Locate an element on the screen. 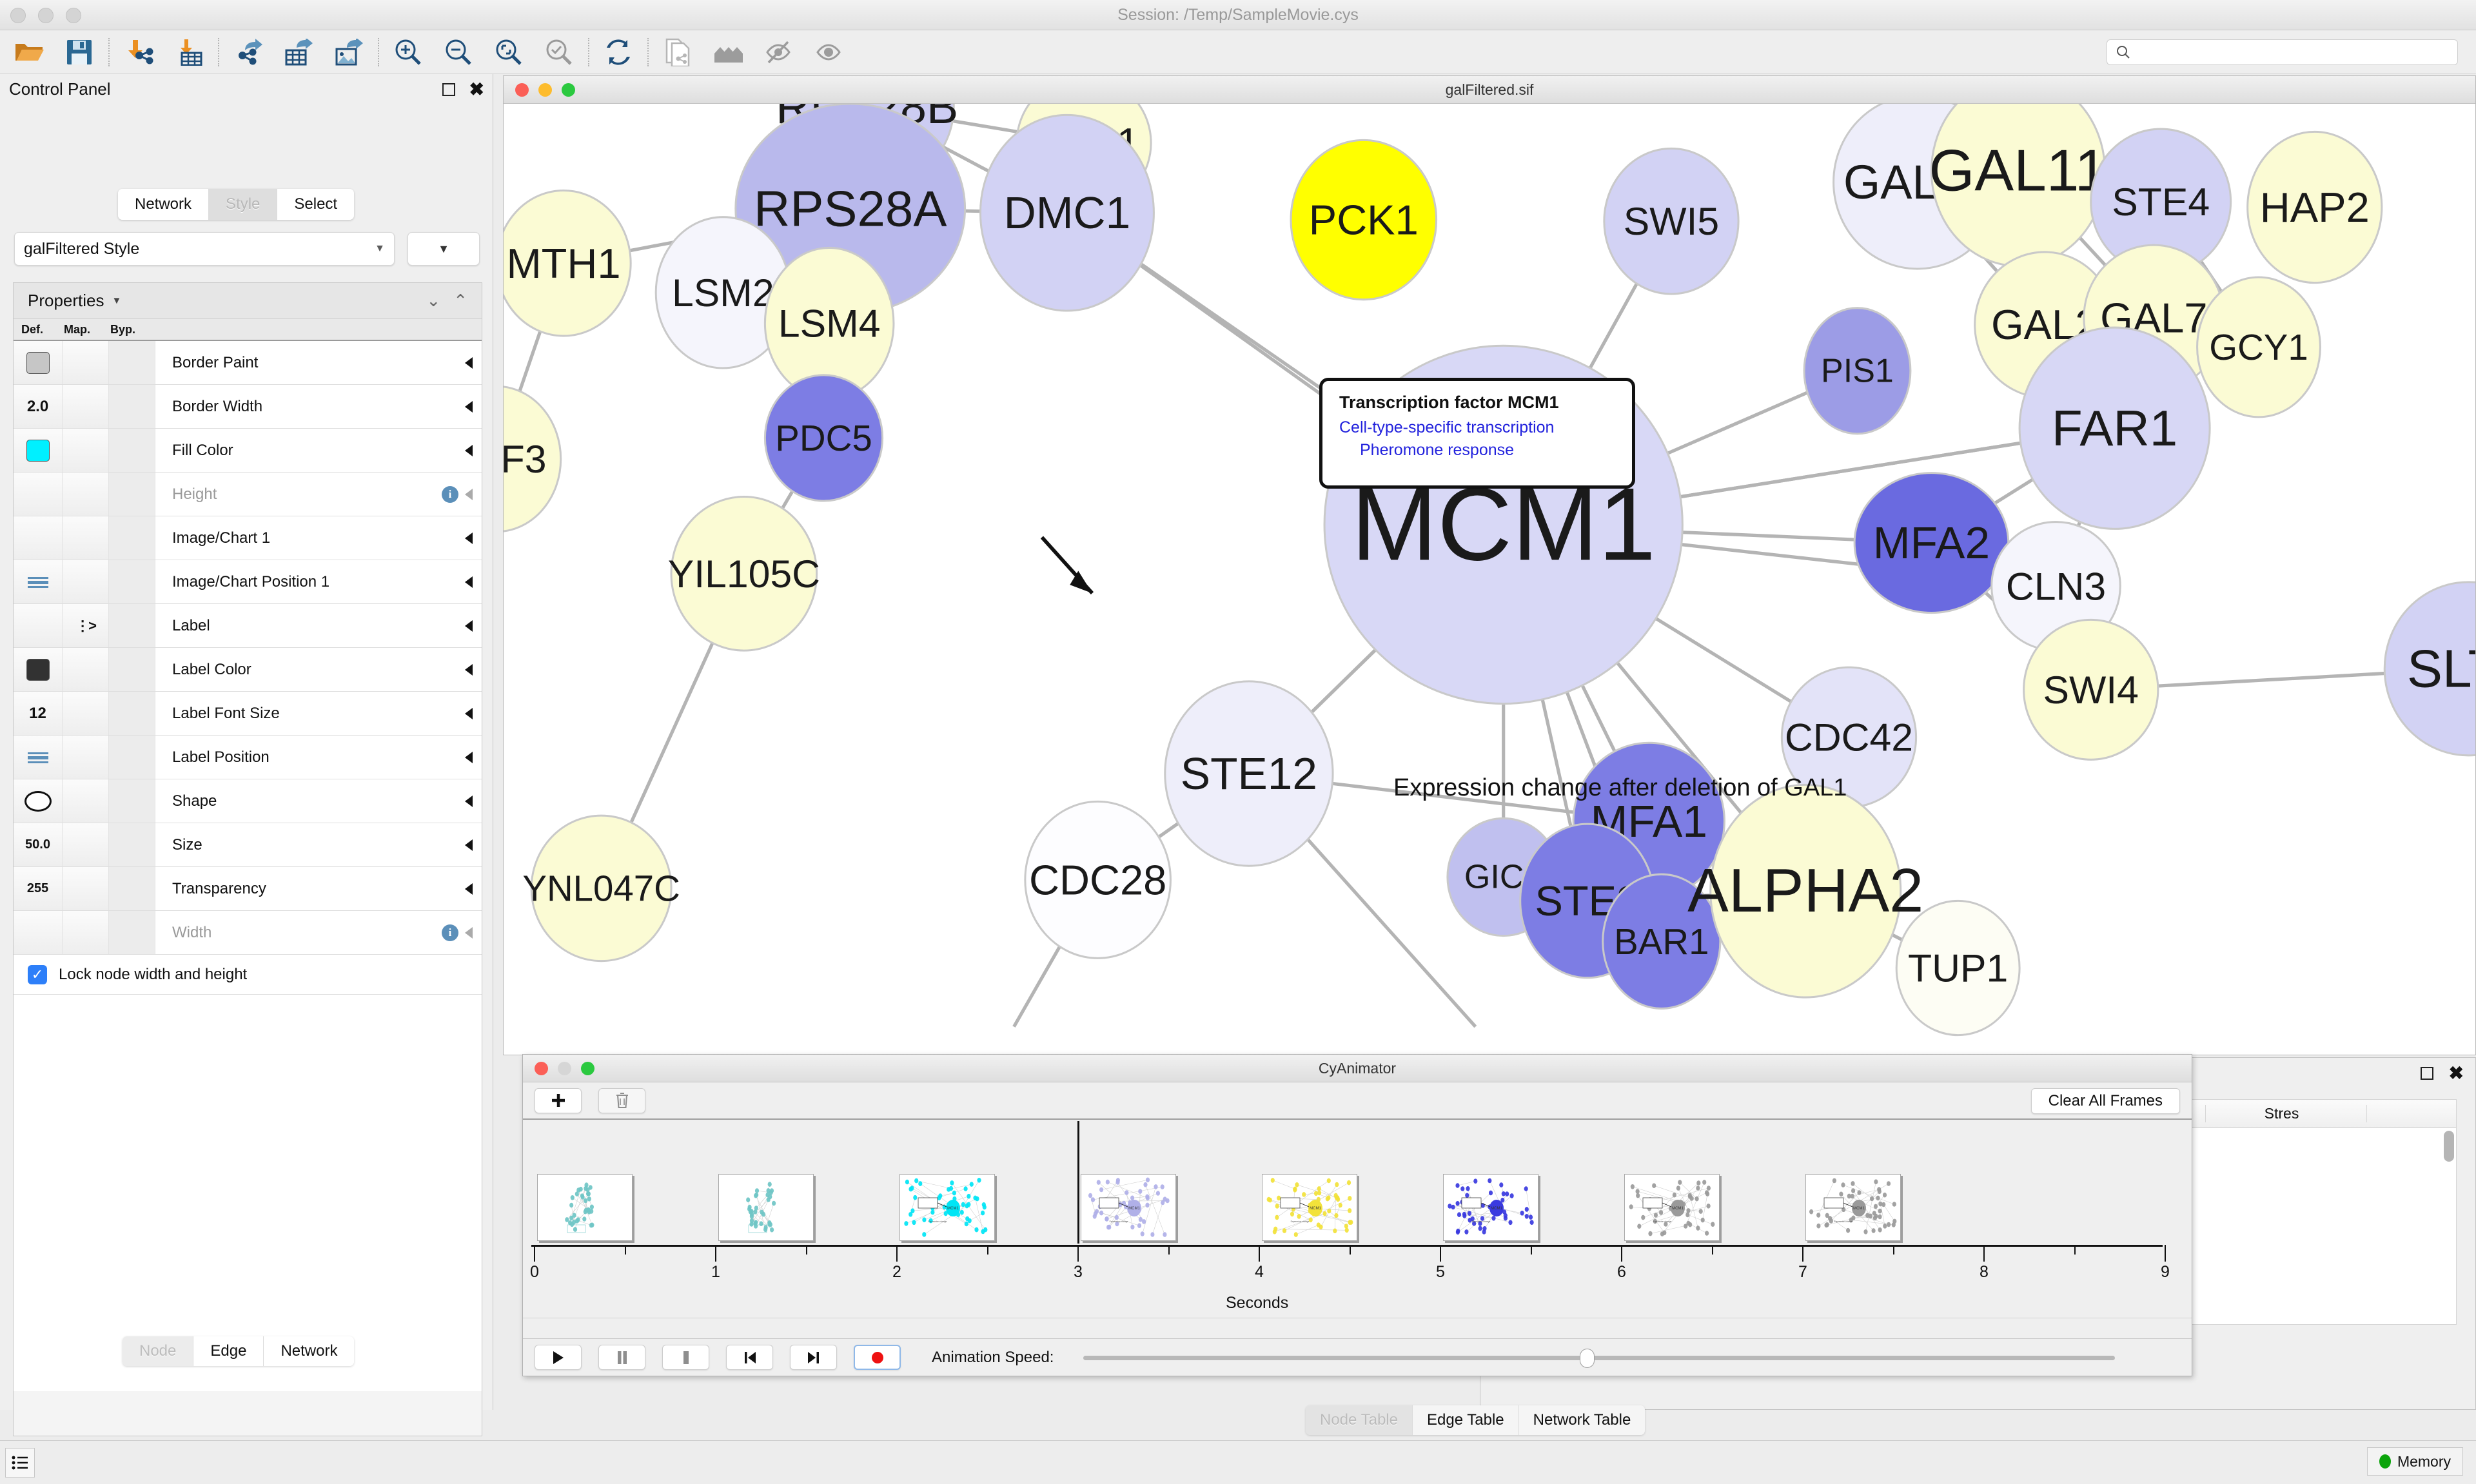  network-node: FAR1 is located at coordinates (2114, 428).